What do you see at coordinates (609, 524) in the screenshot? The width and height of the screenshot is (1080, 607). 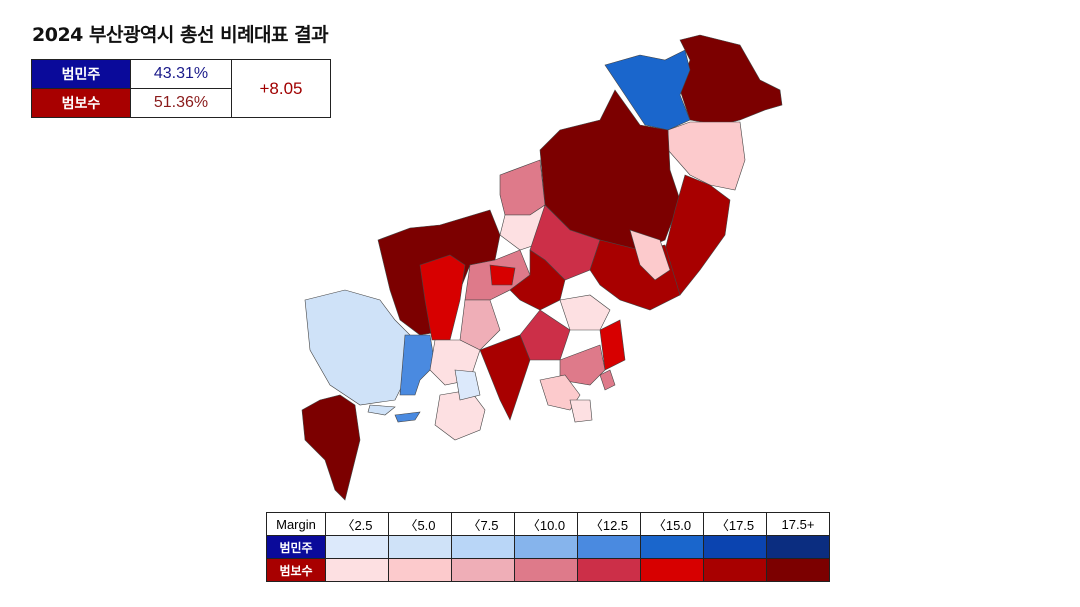 I see `legend-bin: 〈12.5` at bounding box center [609, 524].